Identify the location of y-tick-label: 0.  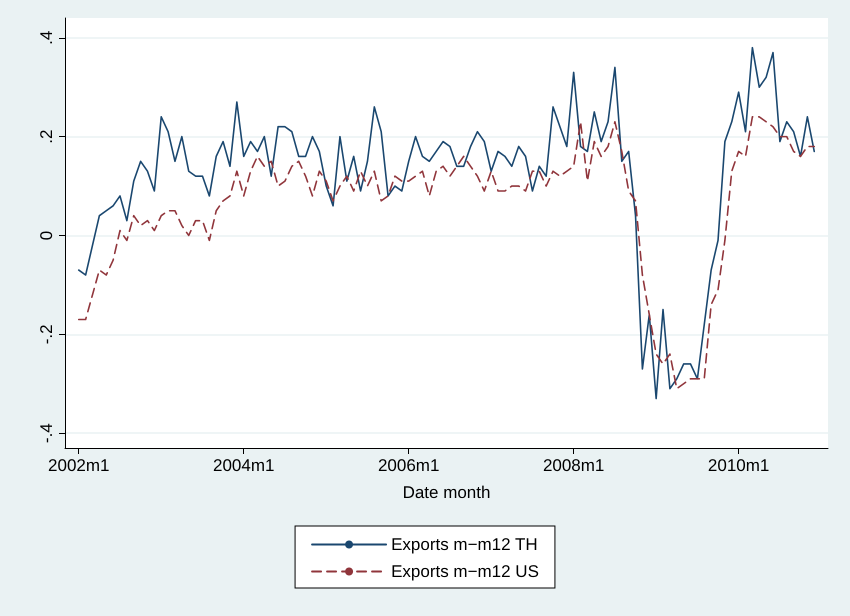
(46, 235).